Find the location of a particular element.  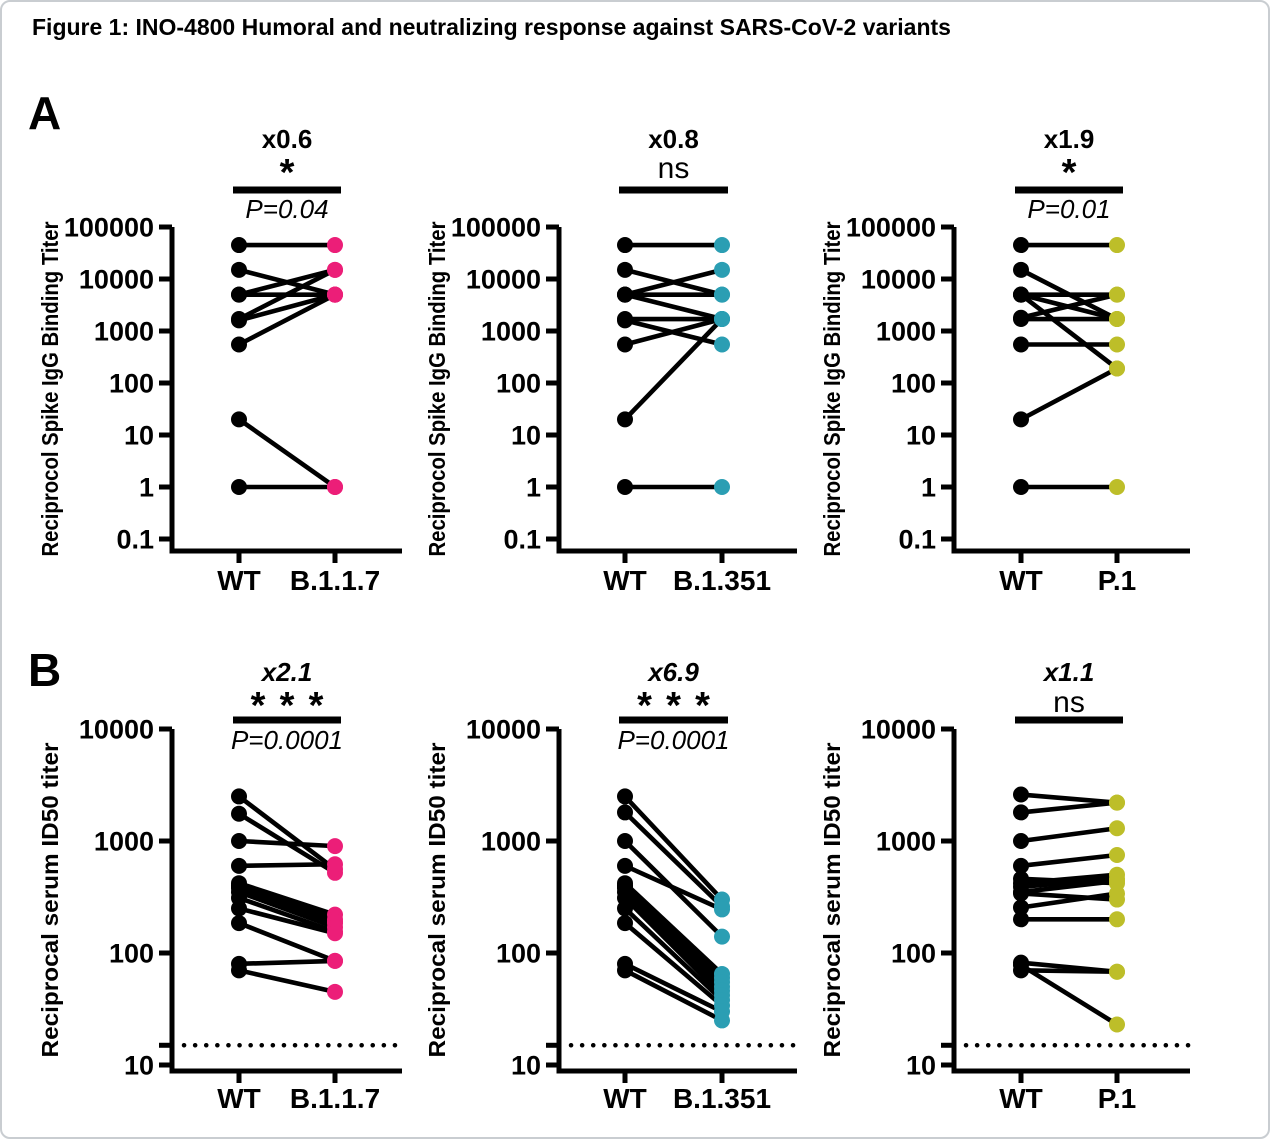

fold-change-label: x6.9 is located at coordinates (672, 672).